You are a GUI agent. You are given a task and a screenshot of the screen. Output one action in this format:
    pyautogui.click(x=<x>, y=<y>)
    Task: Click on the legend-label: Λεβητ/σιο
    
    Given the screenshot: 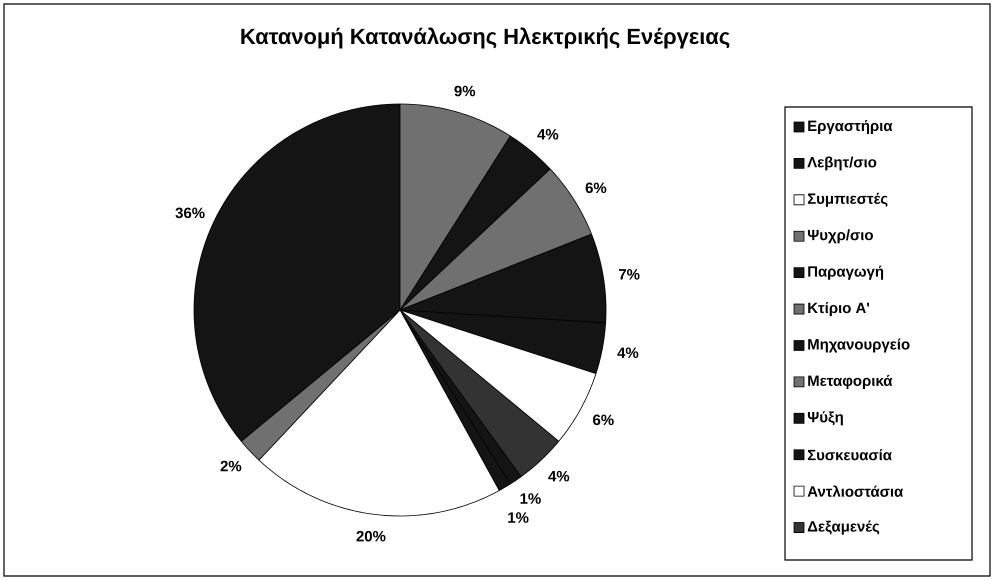 What is the action you would take?
    pyautogui.click(x=841, y=163)
    